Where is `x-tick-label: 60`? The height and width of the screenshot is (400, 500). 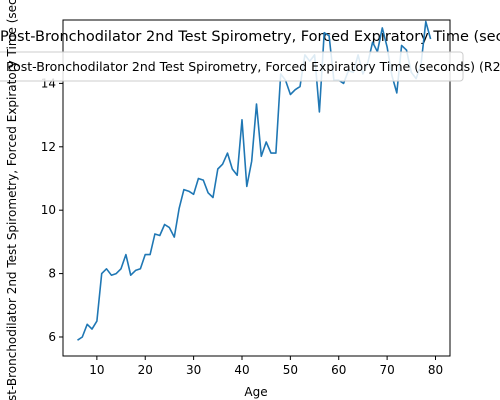
x-tick-label: 60 is located at coordinates (338, 370).